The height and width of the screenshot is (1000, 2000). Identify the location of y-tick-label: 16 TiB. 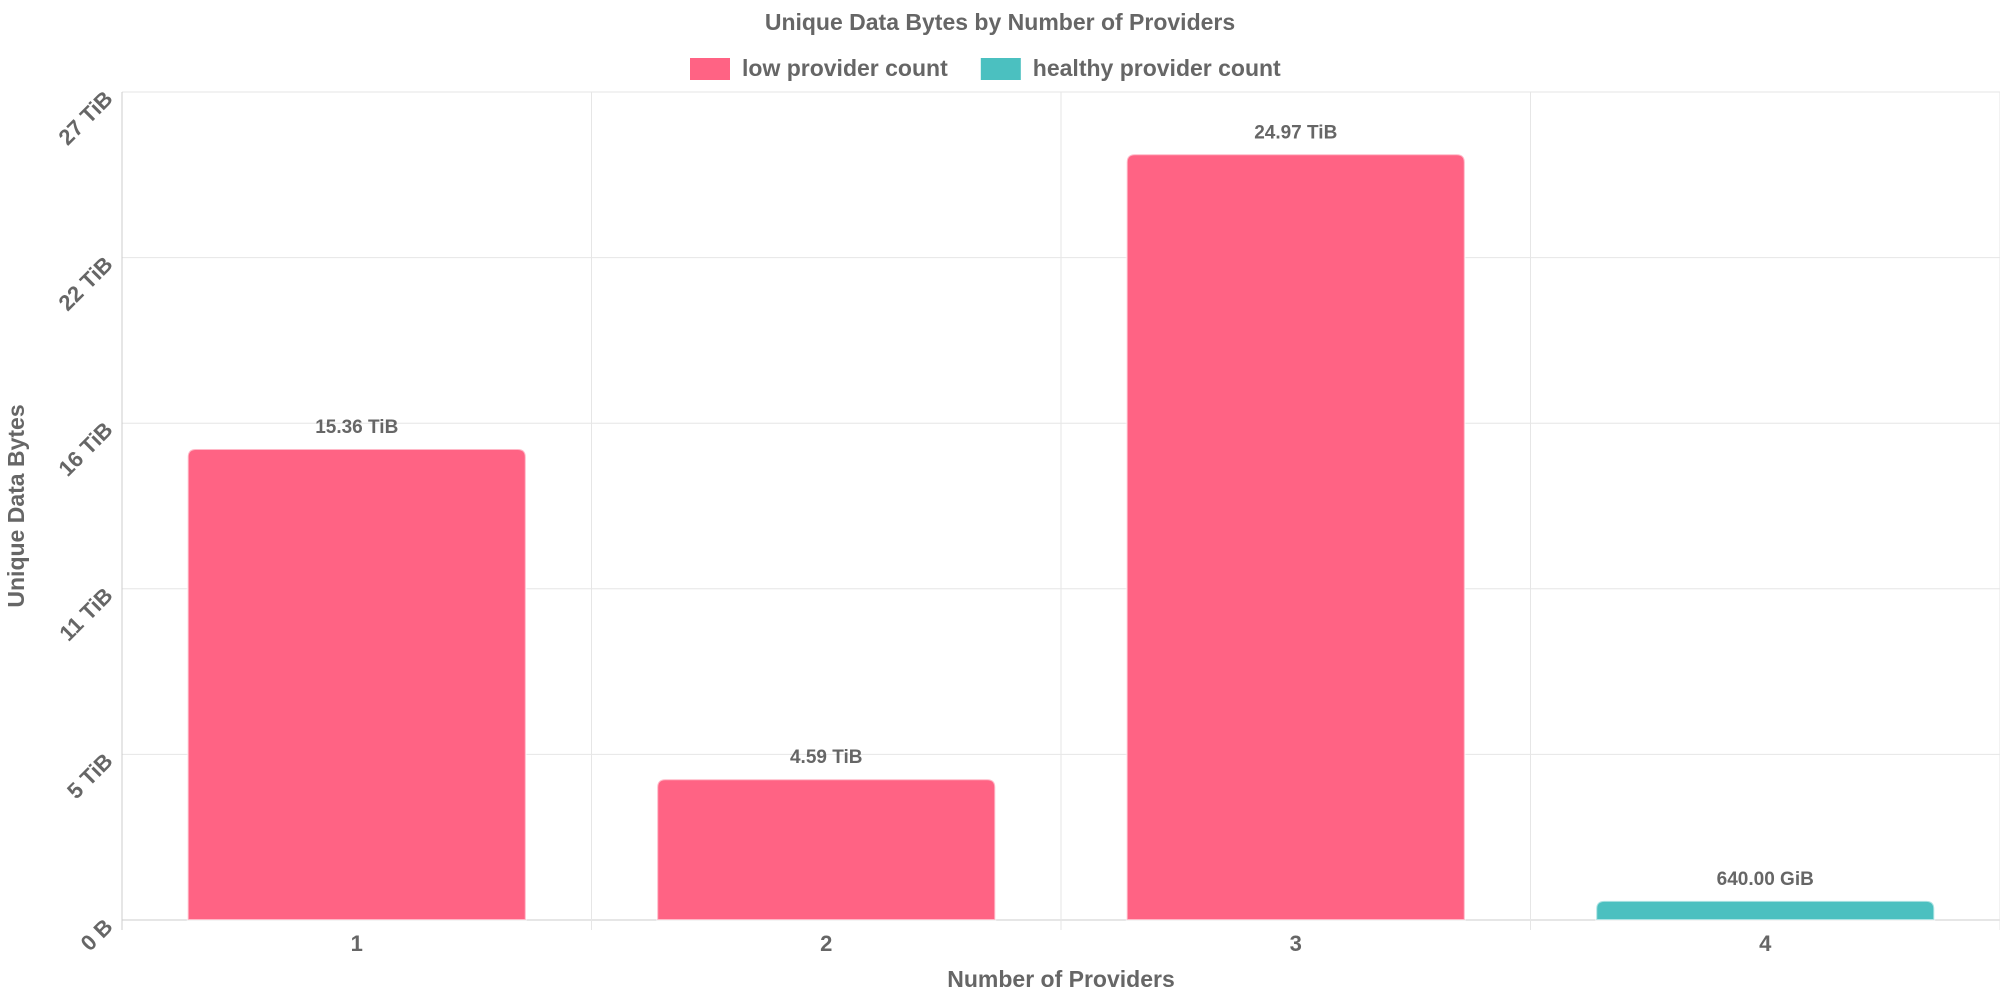
(85, 449).